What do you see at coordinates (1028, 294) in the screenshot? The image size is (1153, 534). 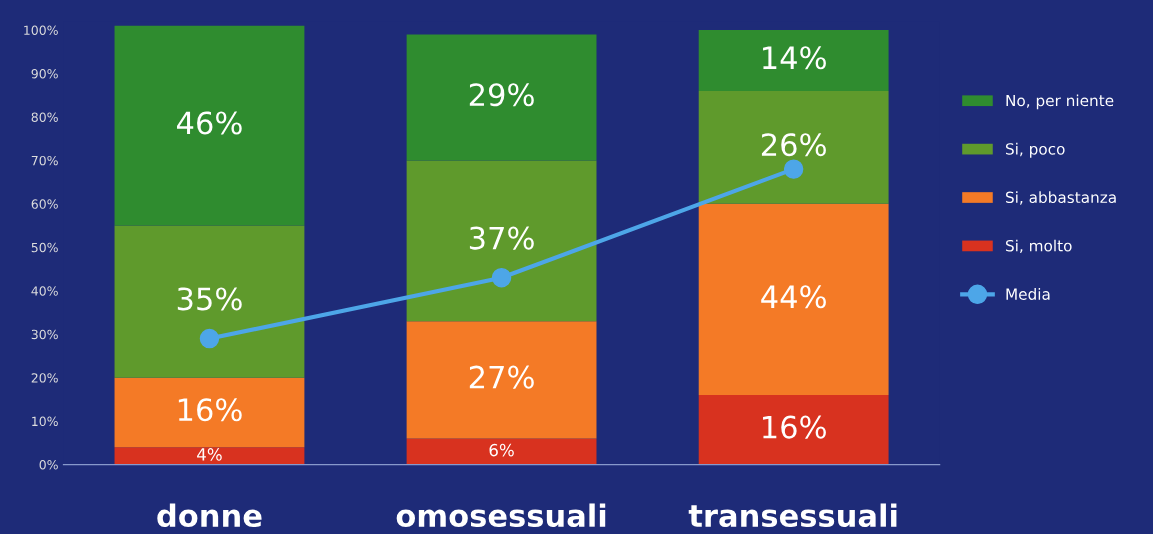 I see `legend-label: Media` at bounding box center [1028, 294].